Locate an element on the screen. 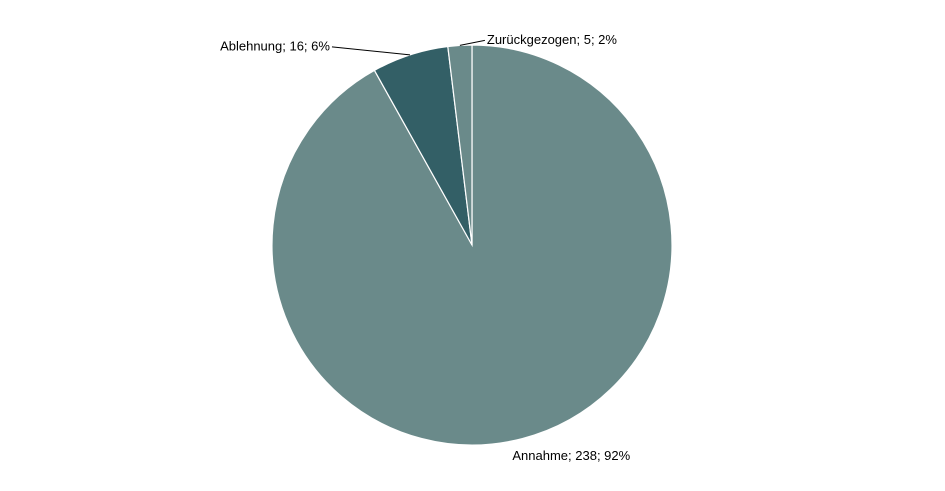  data-label: Zurückgezogen; 5; 2% is located at coordinates (552, 39).